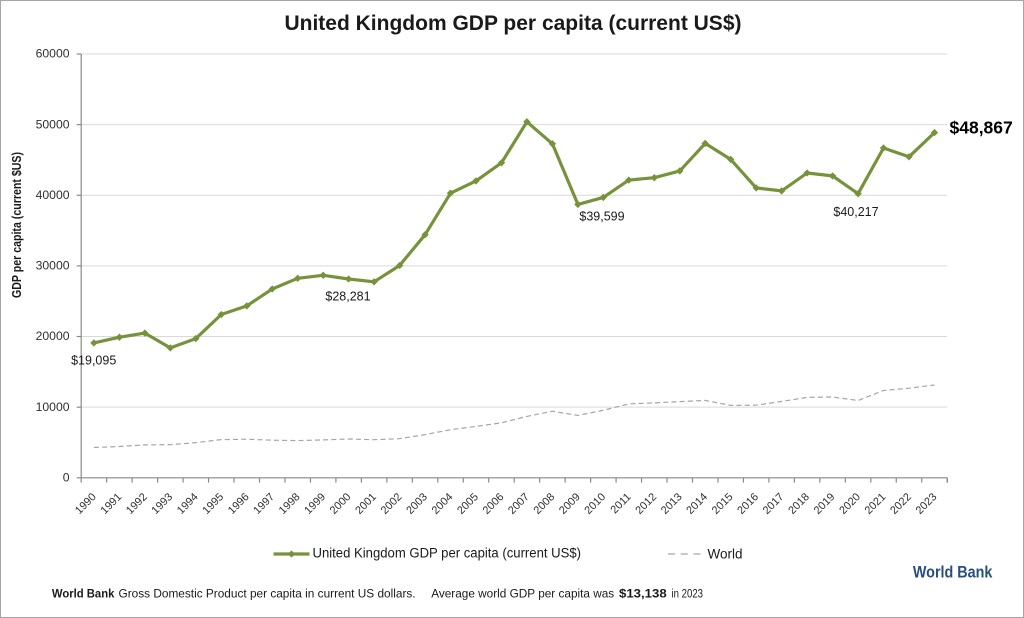 This screenshot has width=1024, height=618. Describe the element at coordinates (66, 478) in the screenshot. I see `svg-text: 0` at that location.